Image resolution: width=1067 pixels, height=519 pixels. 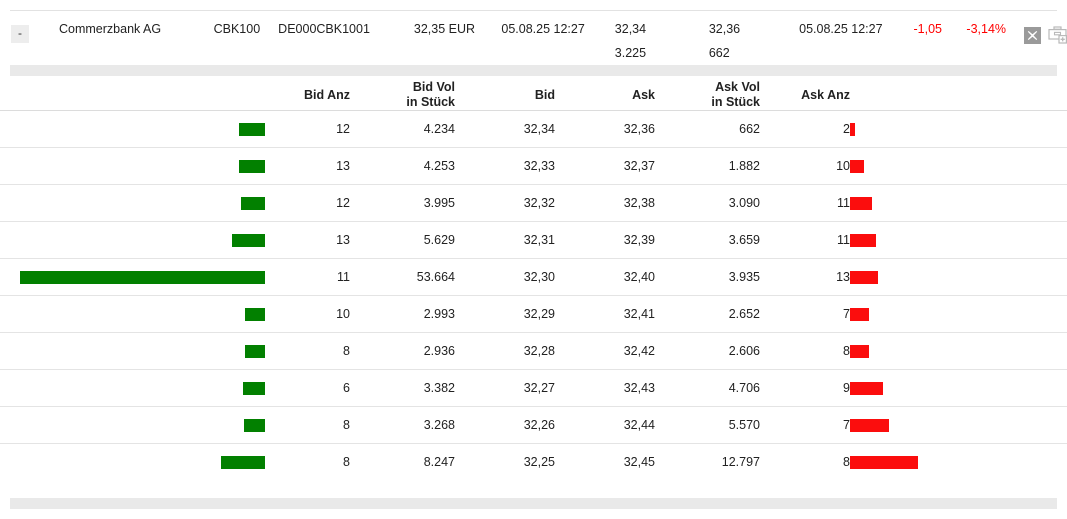 What do you see at coordinates (433, 87) in the screenshot?
I see `header-bid-vol-line1: Bid Vol` at bounding box center [433, 87].